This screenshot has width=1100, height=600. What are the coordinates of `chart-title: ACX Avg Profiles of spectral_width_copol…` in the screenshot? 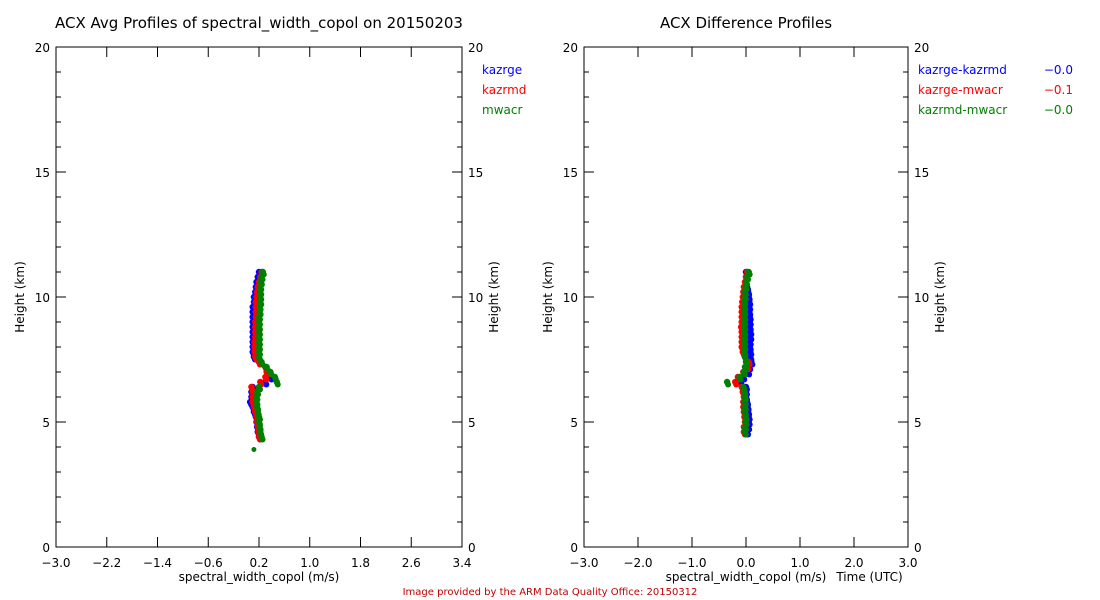 It's located at (259, 23).